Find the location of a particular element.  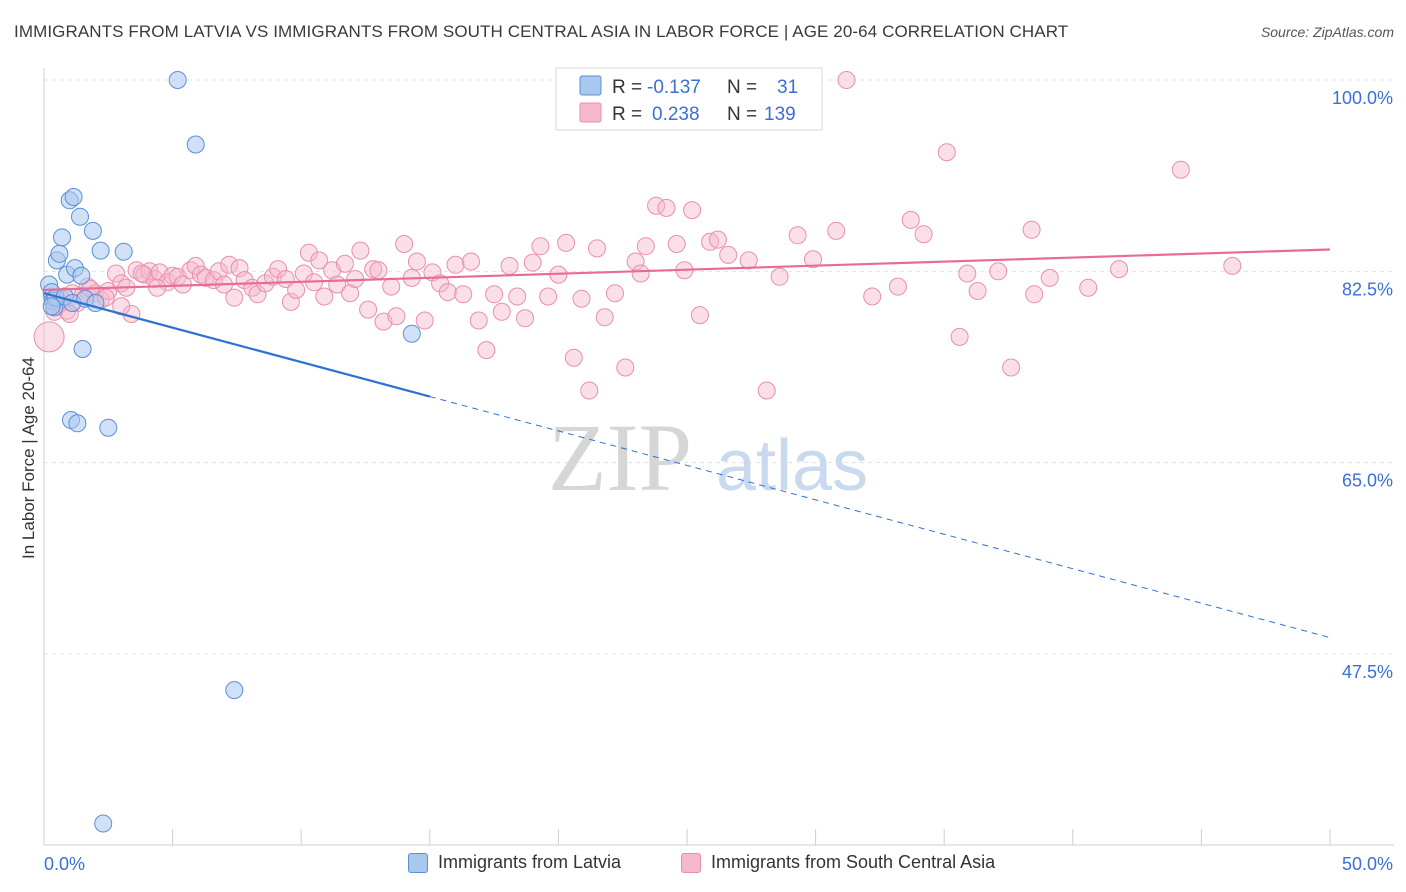

x-tick-label-0: 0.0% is located at coordinates (64, 864).